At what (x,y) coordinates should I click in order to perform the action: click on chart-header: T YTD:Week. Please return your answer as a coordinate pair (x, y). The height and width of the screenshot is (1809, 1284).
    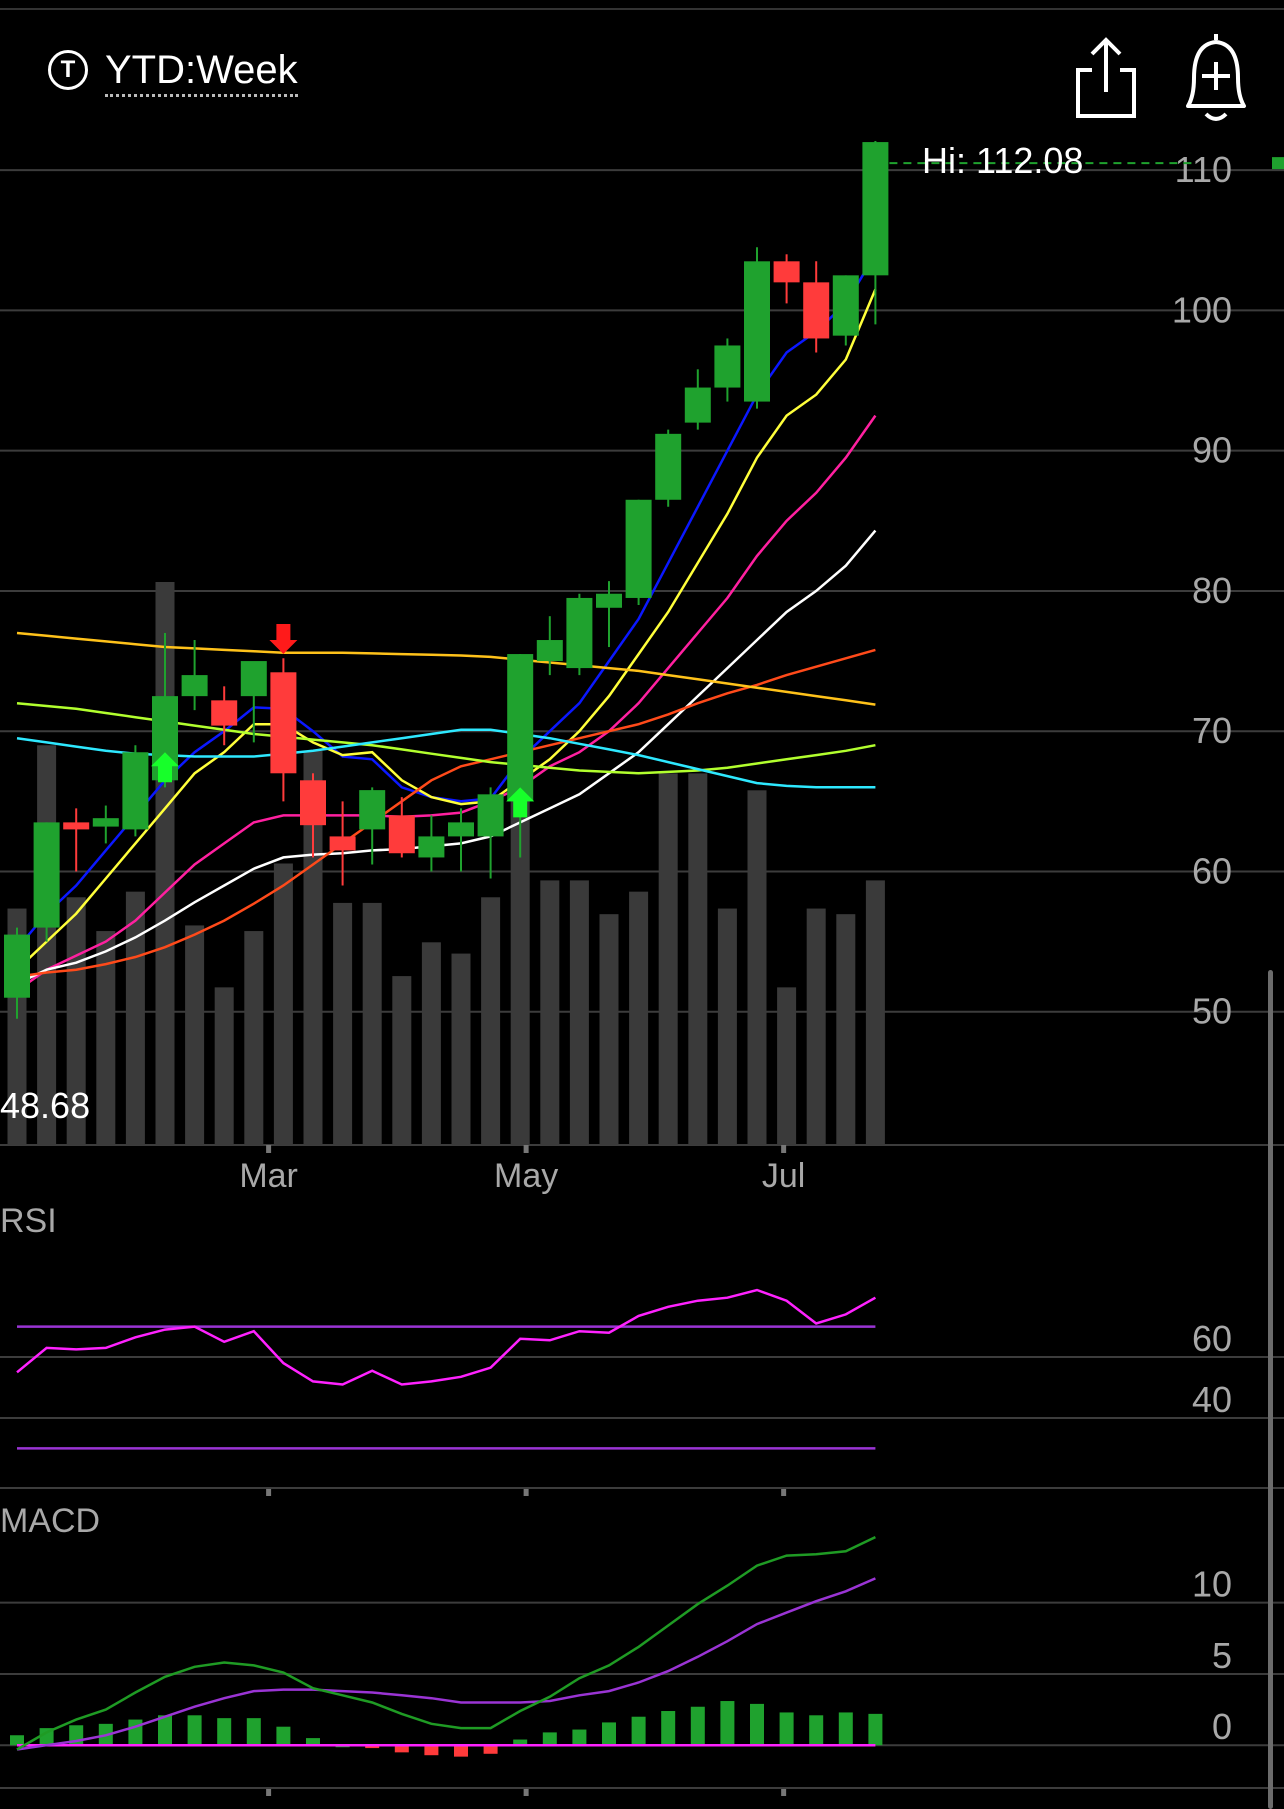
    Looking at the image, I should click on (642, 80).